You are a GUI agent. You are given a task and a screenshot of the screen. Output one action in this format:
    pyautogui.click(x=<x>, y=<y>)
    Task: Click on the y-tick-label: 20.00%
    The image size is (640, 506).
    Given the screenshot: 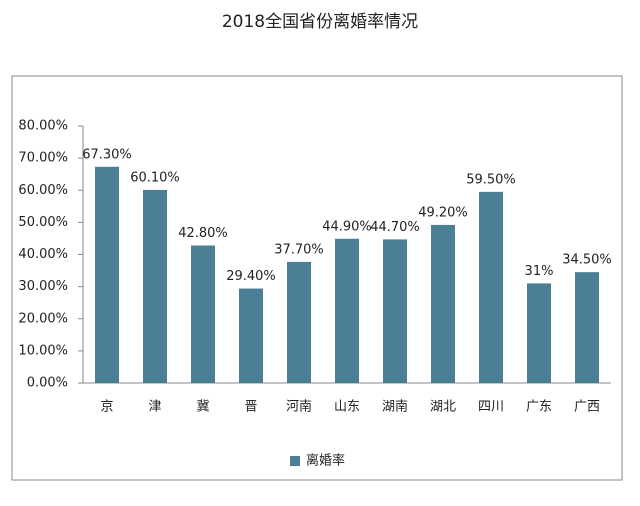 What is the action you would take?
    pyautogui.click(x=43, y=318)
    